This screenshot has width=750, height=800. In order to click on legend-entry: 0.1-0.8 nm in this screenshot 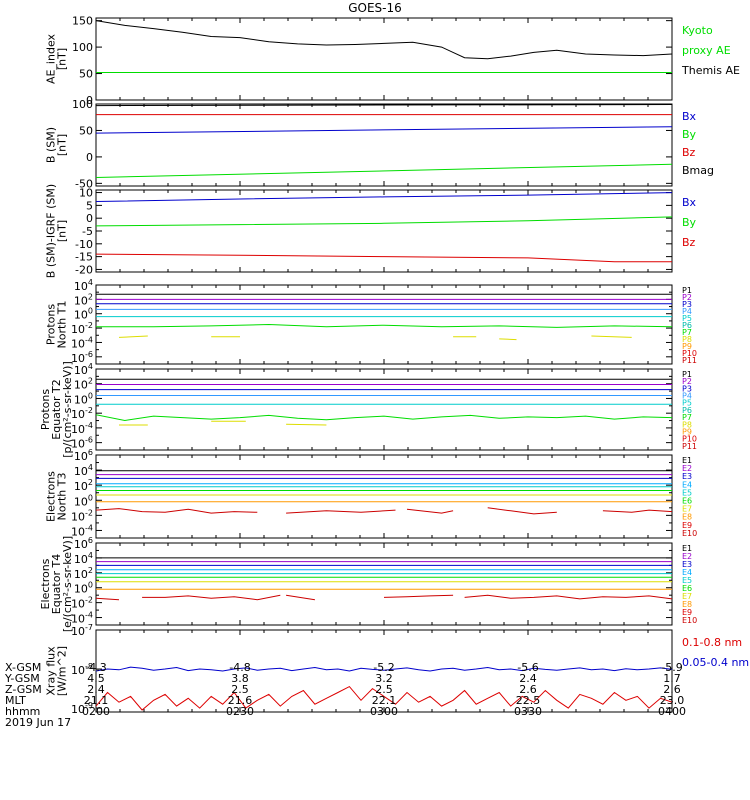, I will do `click(712, 642)`.